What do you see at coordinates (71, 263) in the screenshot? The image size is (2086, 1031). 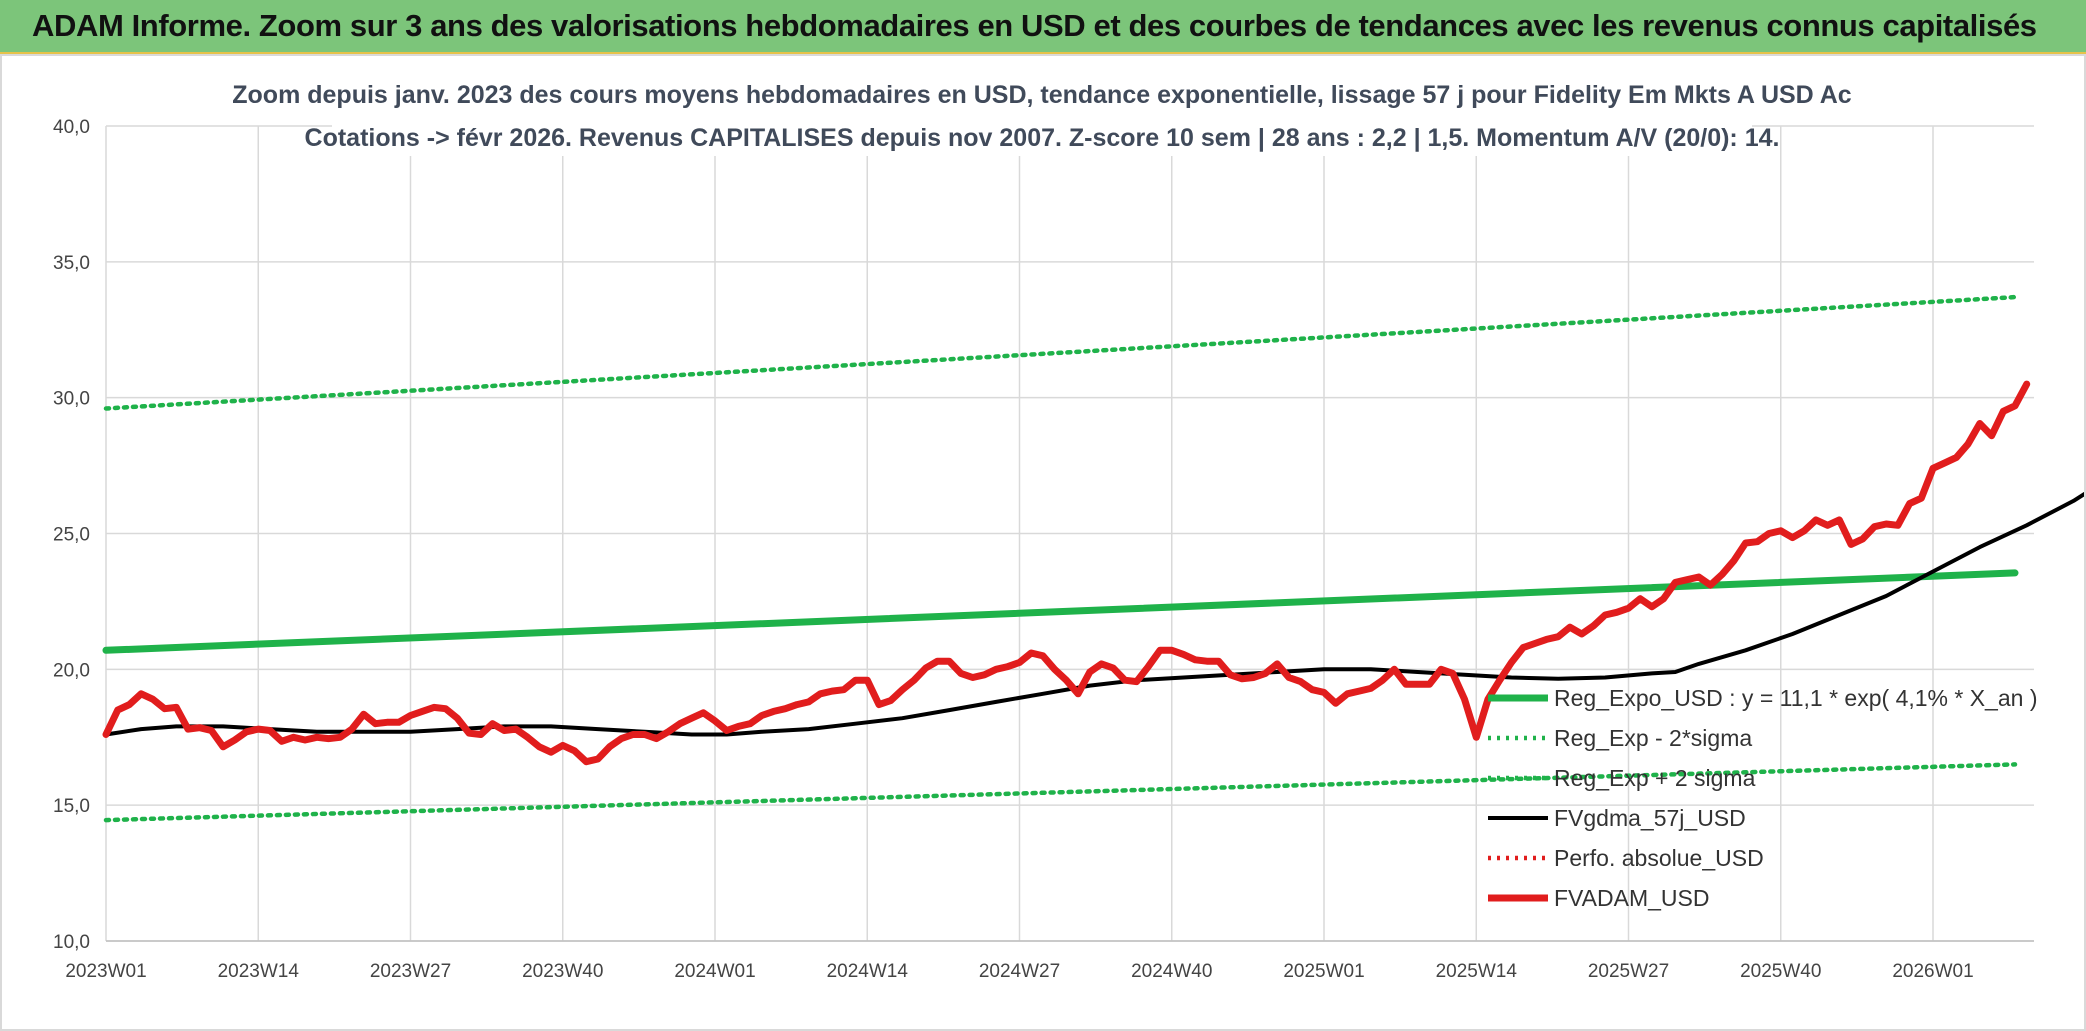 I see `y-tick-label: 35,0` at bounding box center [71, 263].